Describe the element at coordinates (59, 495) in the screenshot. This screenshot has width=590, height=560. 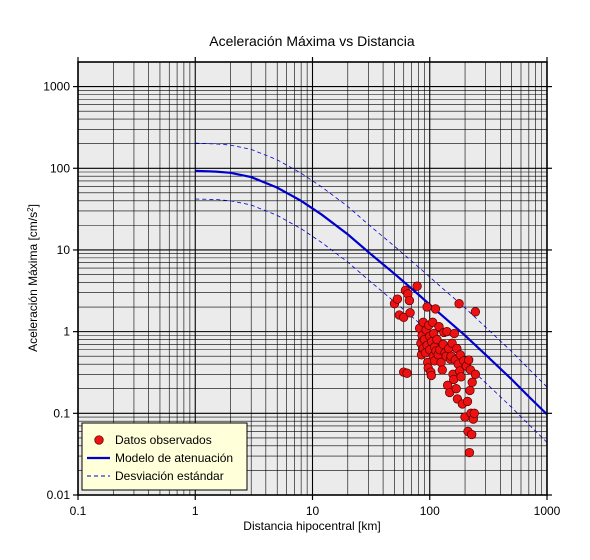
I see `y-tick-label: 0.01` at that location.